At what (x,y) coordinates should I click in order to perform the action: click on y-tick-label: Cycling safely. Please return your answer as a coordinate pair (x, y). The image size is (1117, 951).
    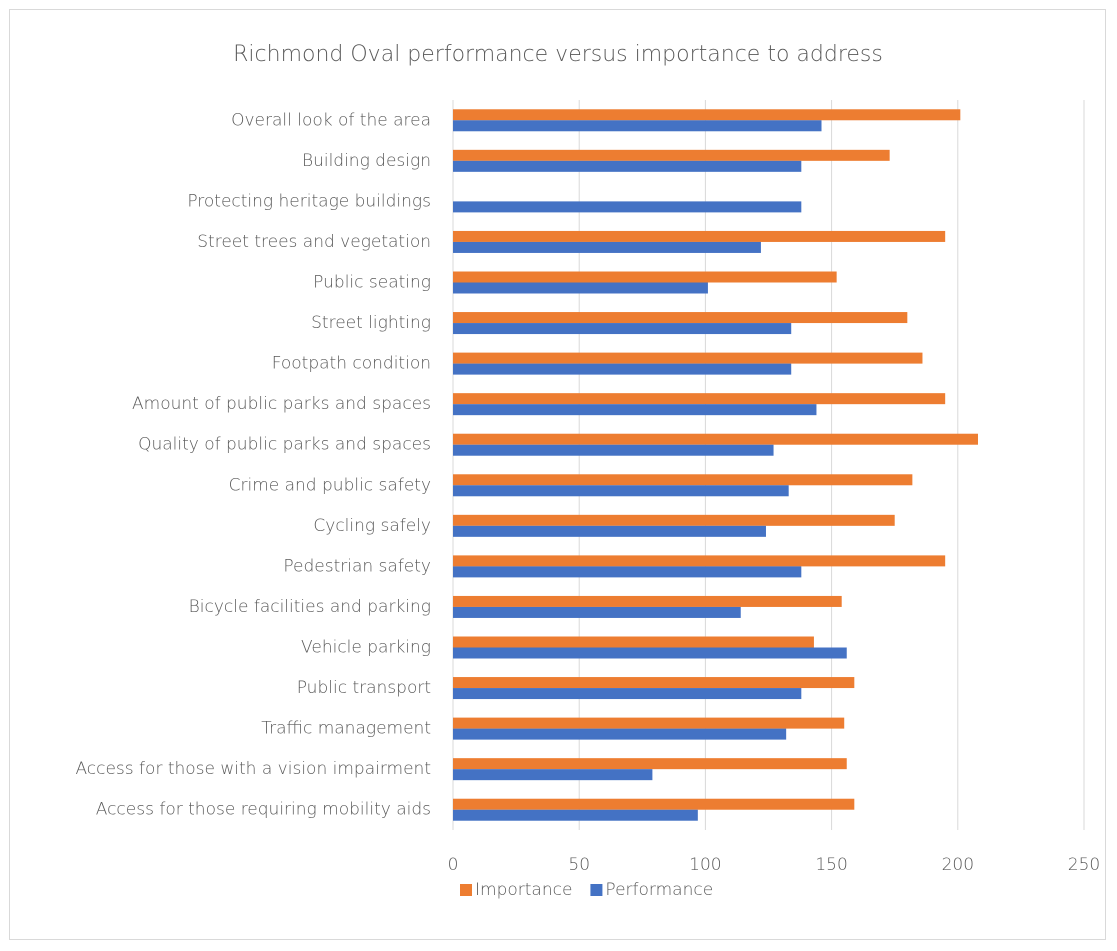
    Looking at the image, I should click on (372, 526).